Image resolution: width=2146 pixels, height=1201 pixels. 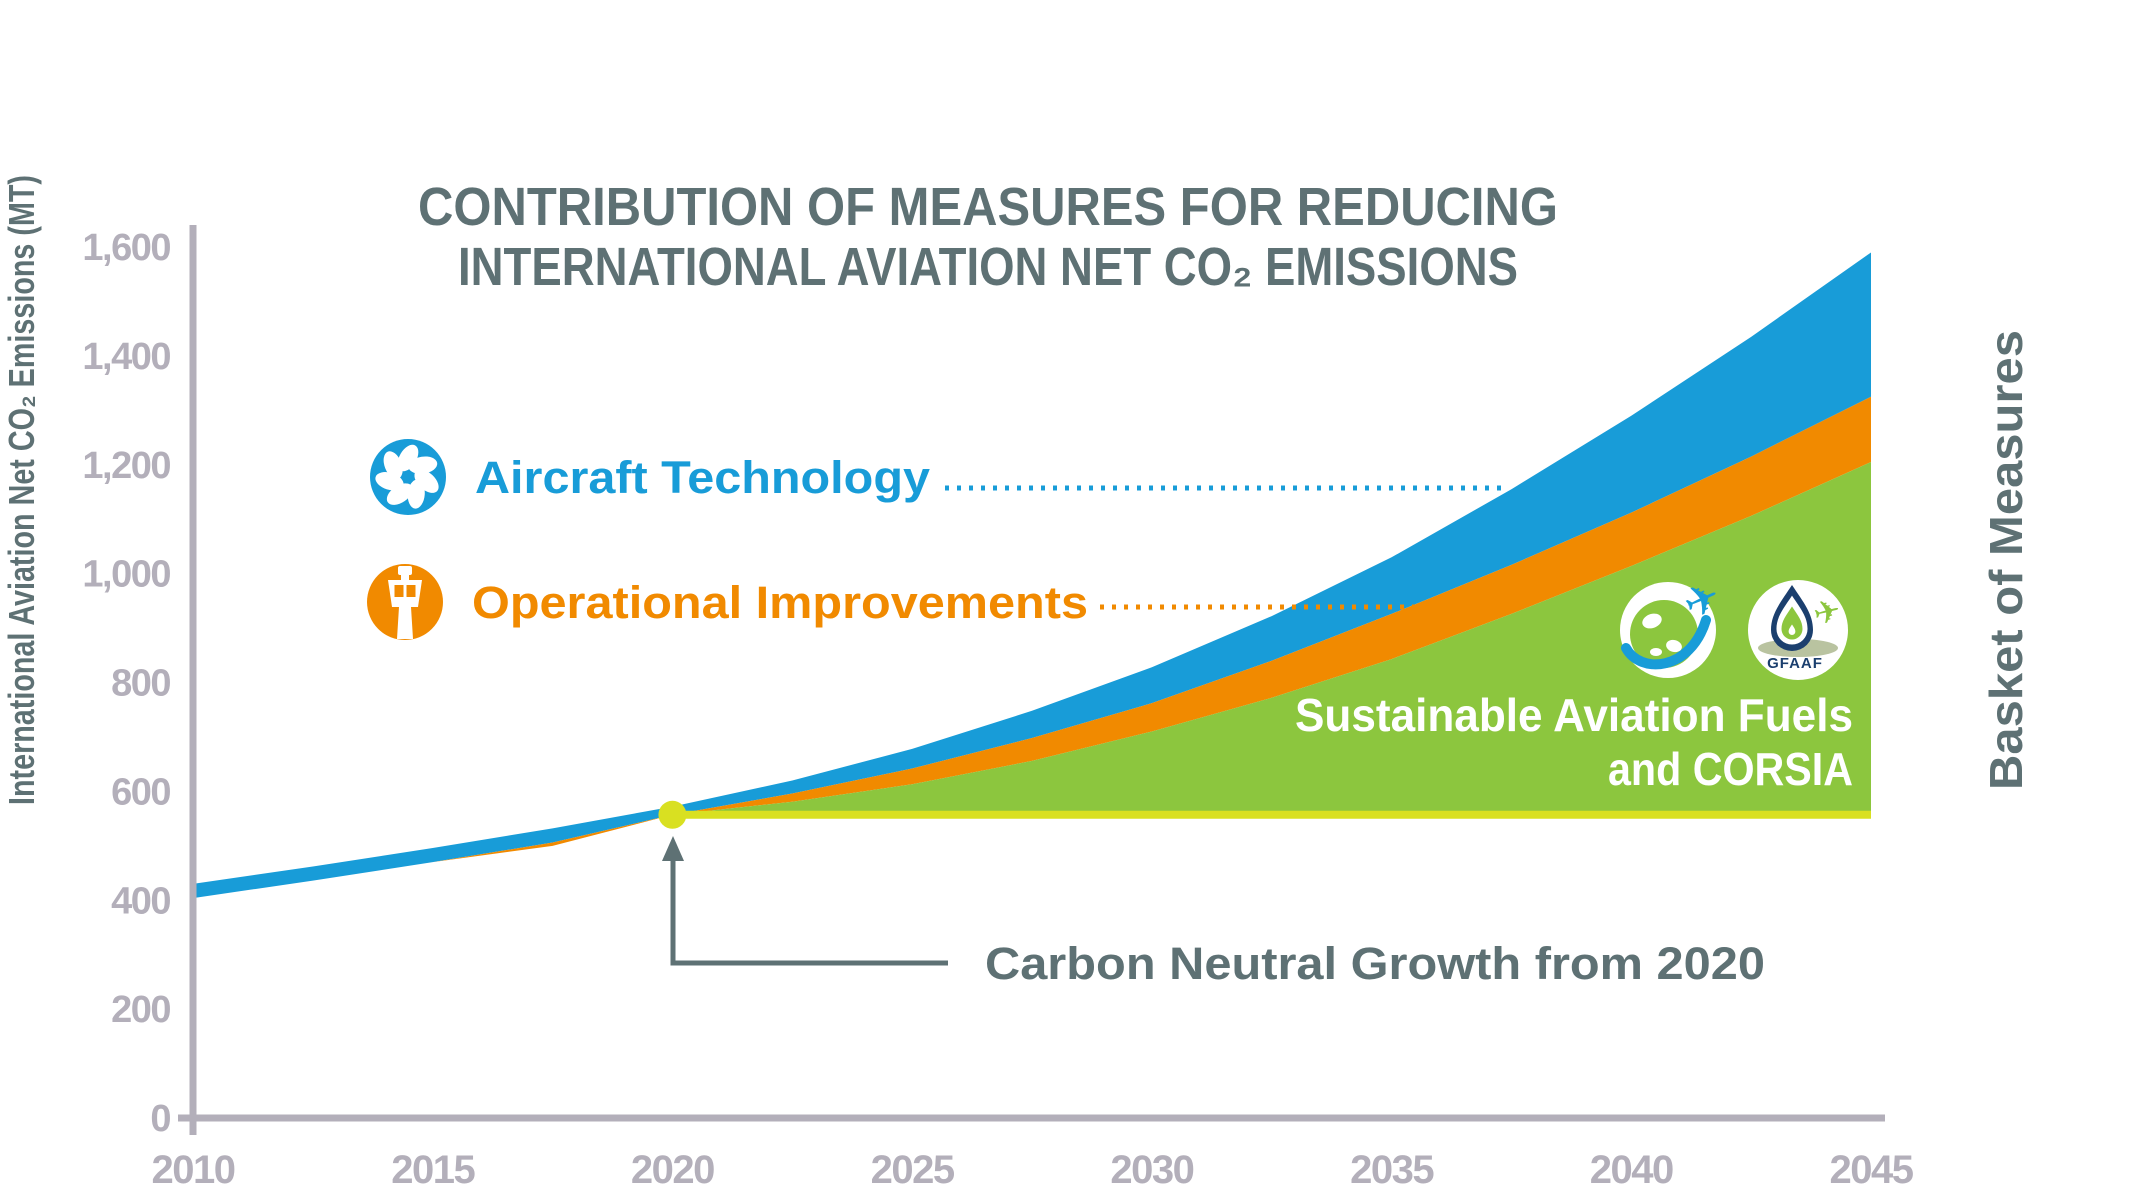 What do you see at coordinates (937, 477) in the screenshot?
I see `legend-aircraft-technology: Aircraft Technology` at bounding box center [937, 477].